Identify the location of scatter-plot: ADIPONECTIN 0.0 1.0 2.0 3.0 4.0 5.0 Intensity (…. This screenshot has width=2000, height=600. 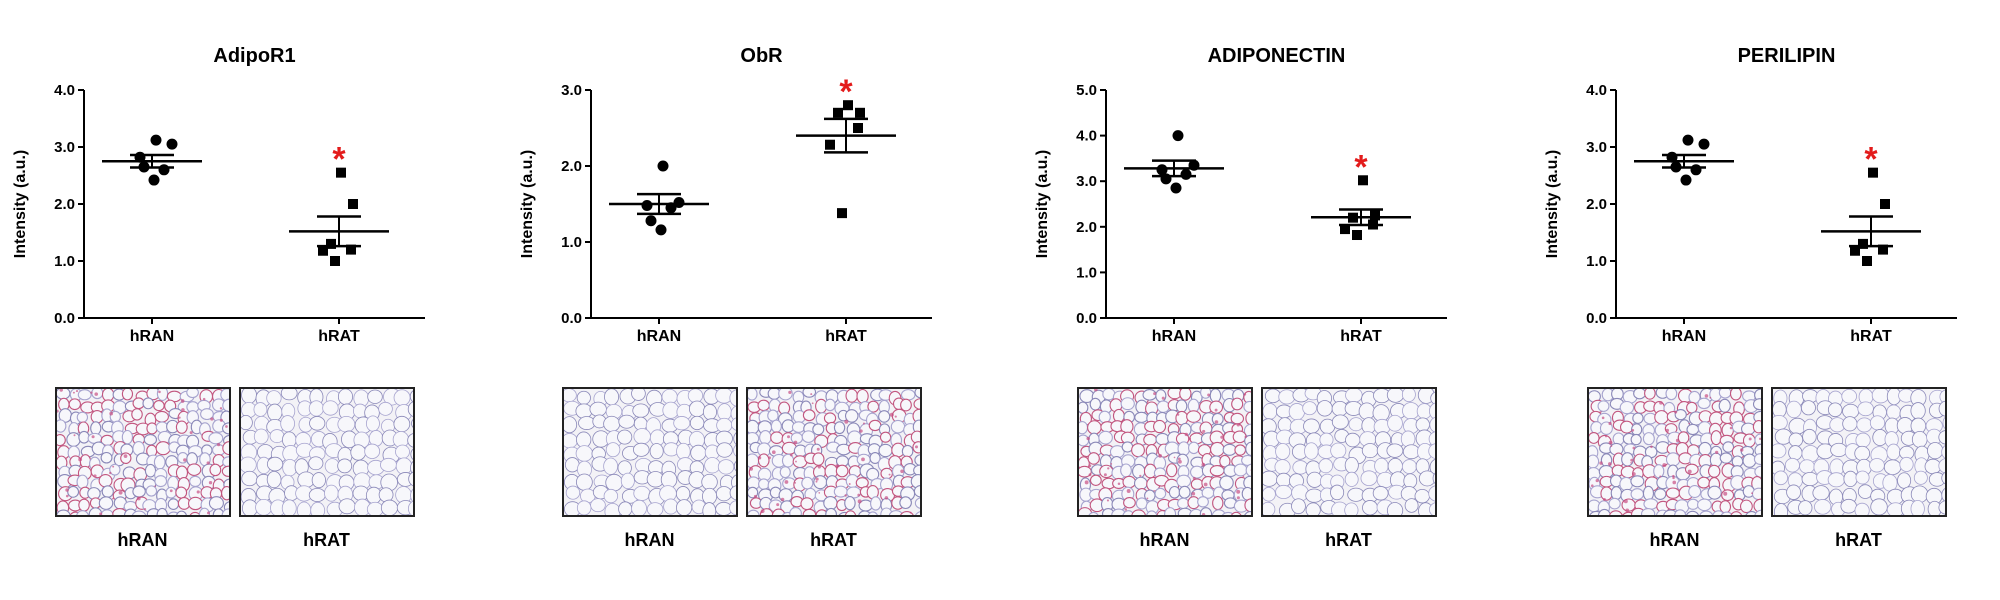
(1240, 195).